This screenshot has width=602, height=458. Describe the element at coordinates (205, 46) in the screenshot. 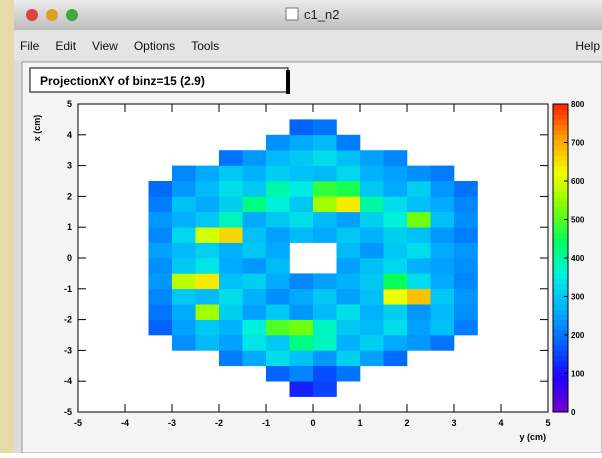

I see `menu-item: Tools` at that location.